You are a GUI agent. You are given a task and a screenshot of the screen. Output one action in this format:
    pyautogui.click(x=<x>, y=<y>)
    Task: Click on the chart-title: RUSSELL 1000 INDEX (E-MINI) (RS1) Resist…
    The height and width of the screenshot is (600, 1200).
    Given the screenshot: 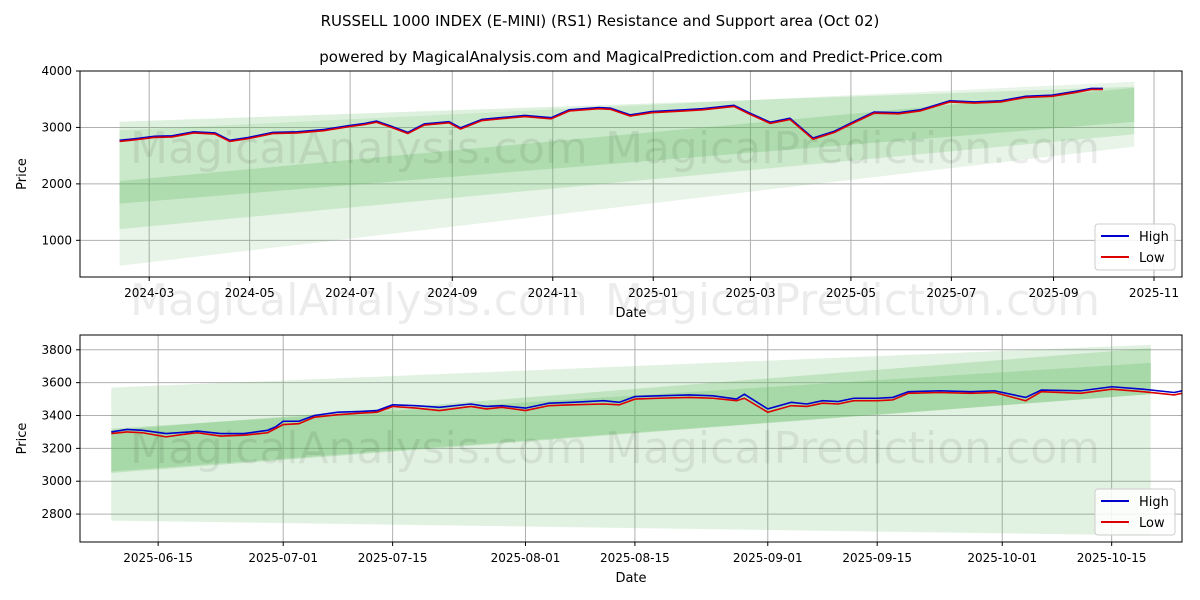 What is the action you would take?
    pyautogui.click(x=600, y=21)
    